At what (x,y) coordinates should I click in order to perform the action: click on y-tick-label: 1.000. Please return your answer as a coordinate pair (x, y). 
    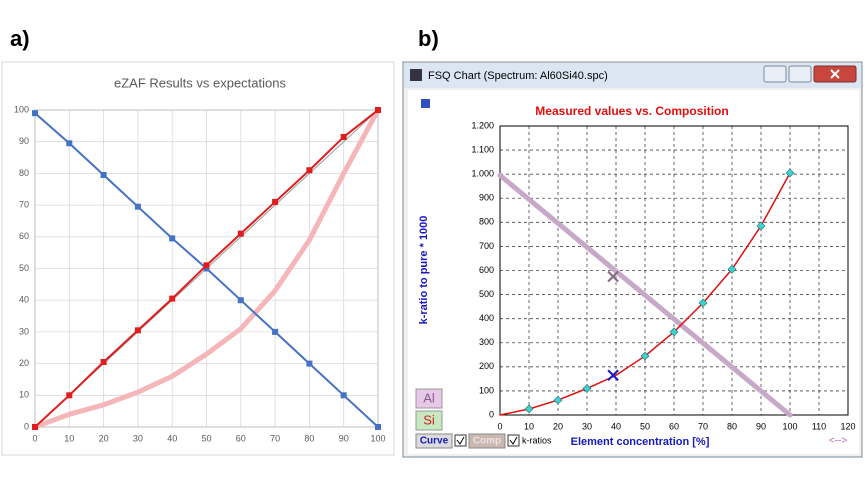
    Looking at the image, I should click on (482, 174).